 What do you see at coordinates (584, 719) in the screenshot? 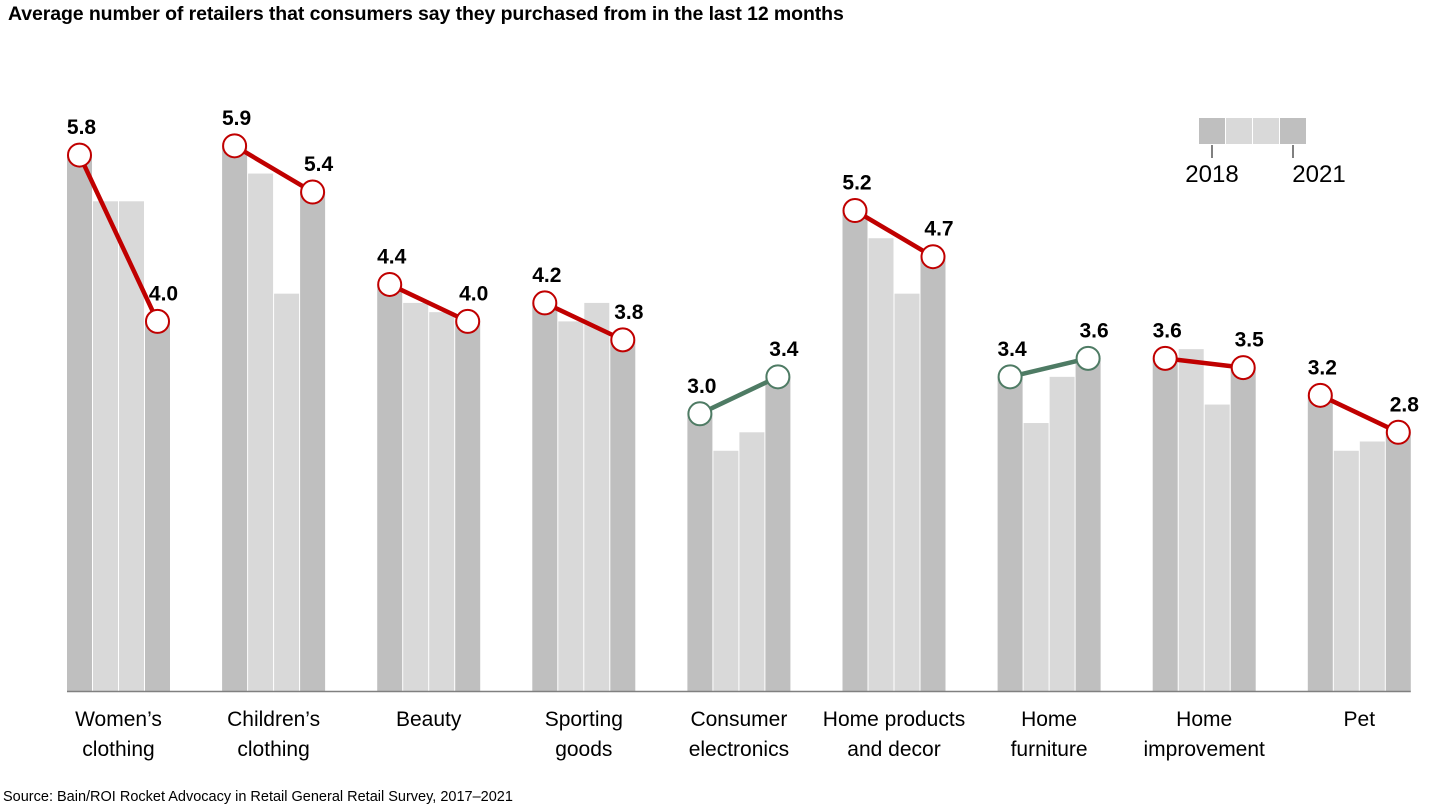
I see `x-tick-label: Sporting` at bounding box center [584, 719].